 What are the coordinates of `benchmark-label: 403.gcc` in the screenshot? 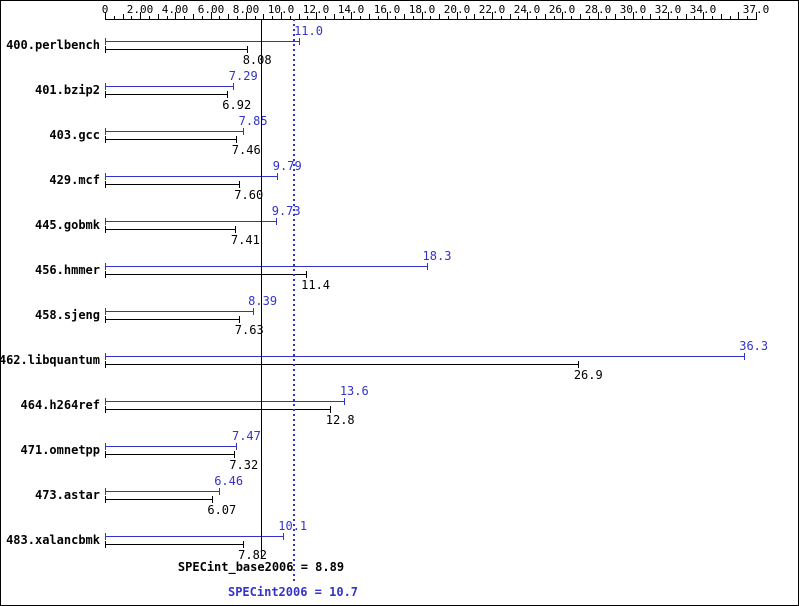 It's located at (74, 135).